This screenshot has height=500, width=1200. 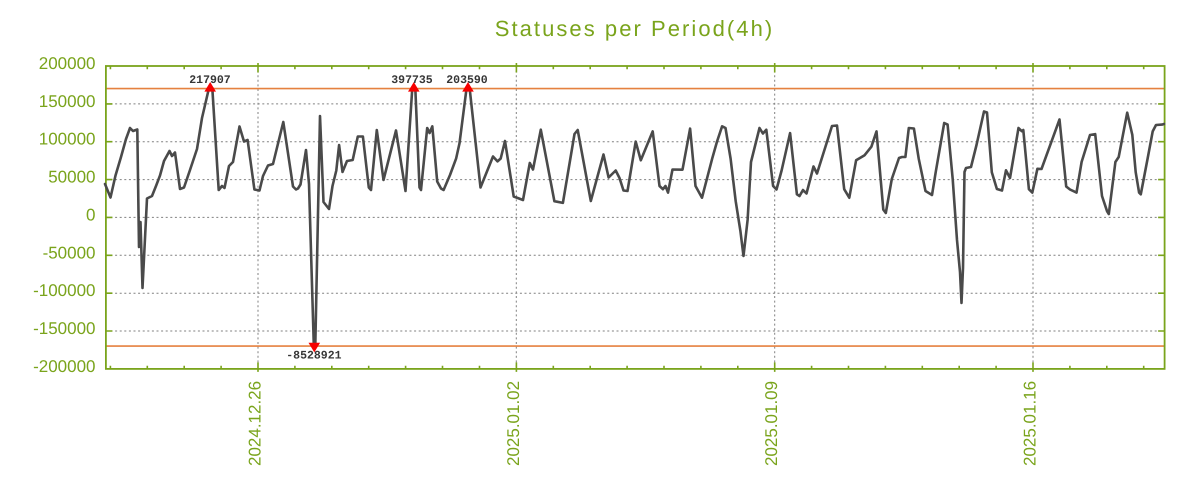 I want to click on svg-text: 217907, so click(x=210, y=80).